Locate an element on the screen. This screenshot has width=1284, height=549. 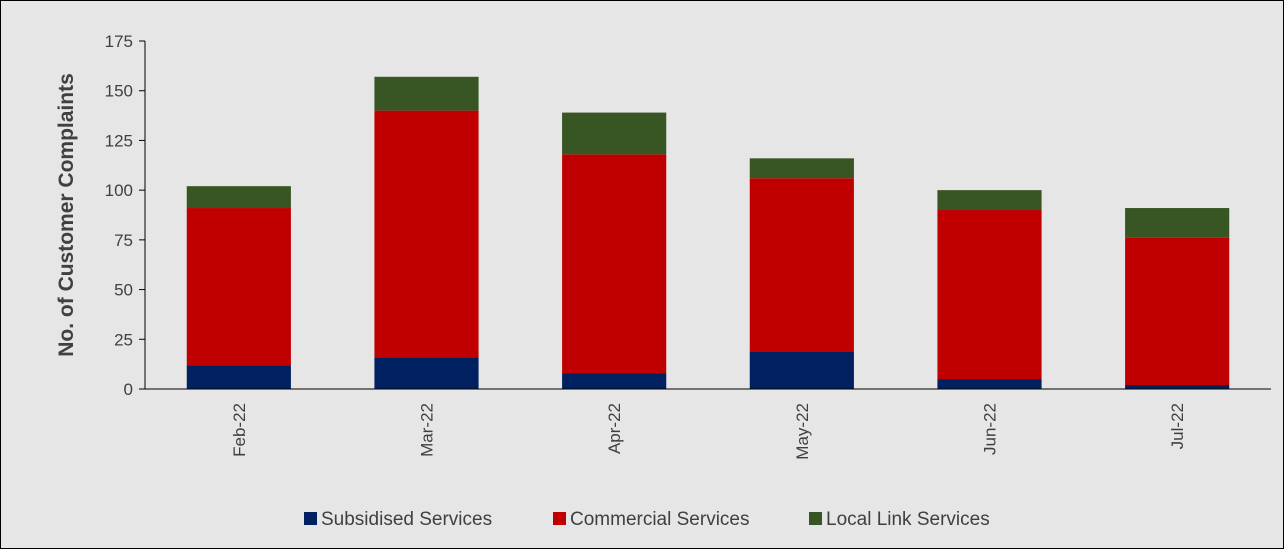
y-axis: 0 25 50 75 100 125 150 175 is located at coordinates (125, 215).